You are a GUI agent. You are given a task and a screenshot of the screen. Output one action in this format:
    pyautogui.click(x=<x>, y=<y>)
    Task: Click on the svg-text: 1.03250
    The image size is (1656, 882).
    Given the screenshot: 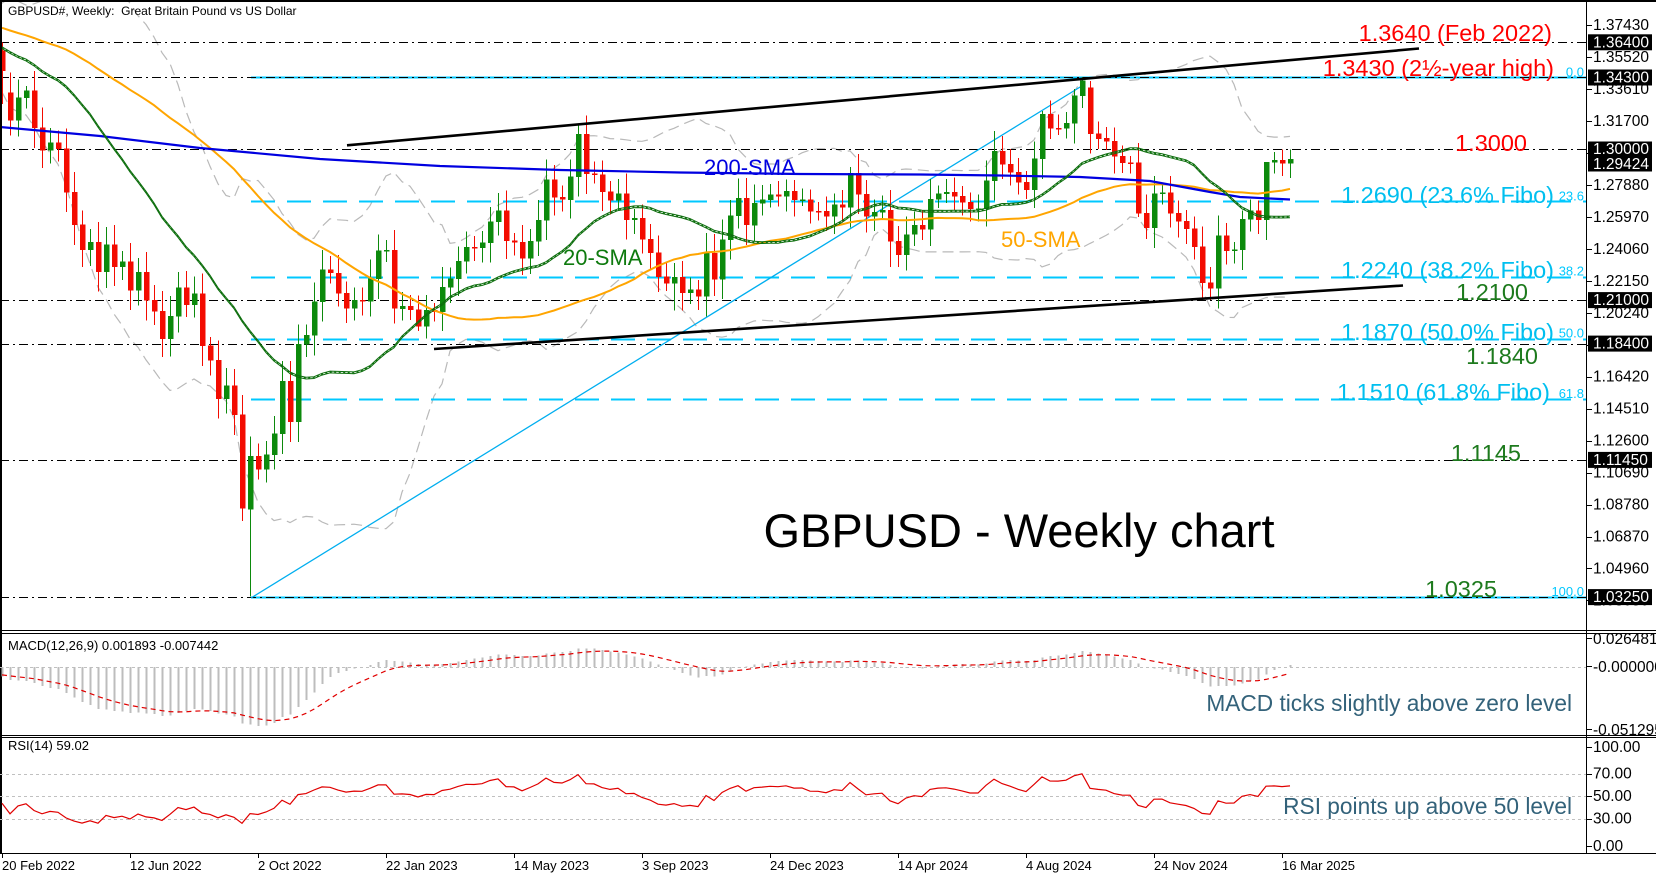 What is the action you would take?
    pyautogui.click(x=1621, y=597)
    